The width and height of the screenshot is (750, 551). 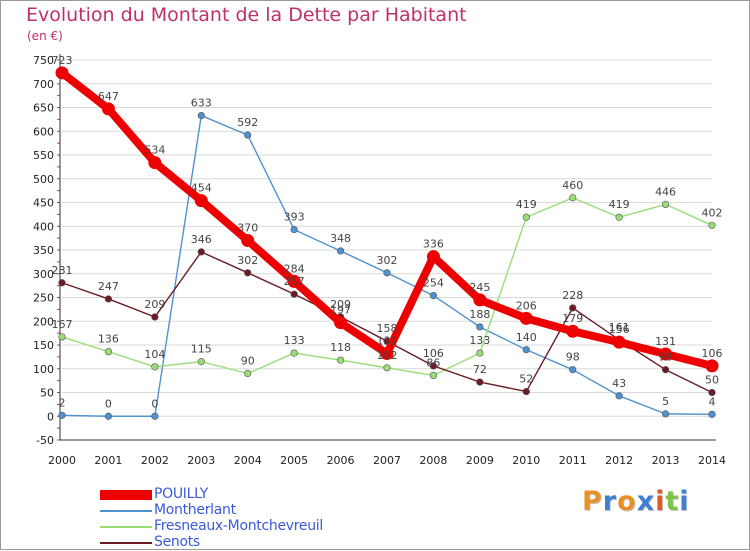 I want to click on data-label-pouilly: 197, so click(x=340, y=310).